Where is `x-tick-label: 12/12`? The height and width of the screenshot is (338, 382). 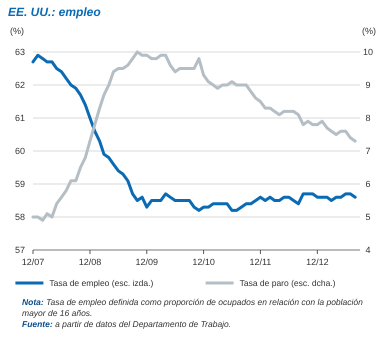
x-tick-label: 12/12 is located at coordinates (317, 262).